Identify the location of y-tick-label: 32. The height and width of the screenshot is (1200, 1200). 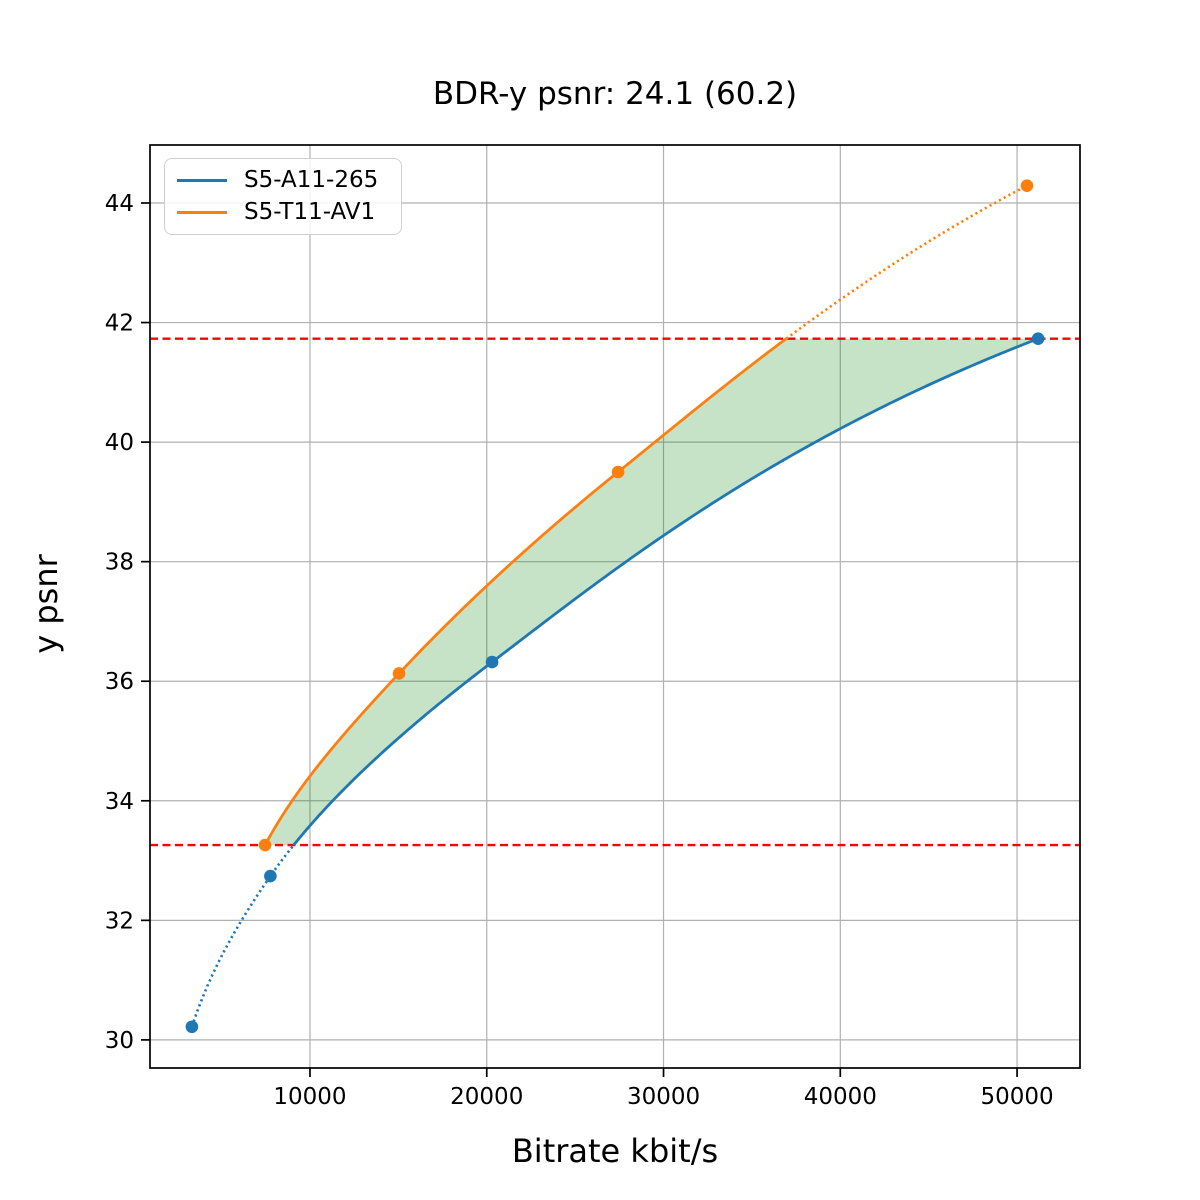
(119, 921).